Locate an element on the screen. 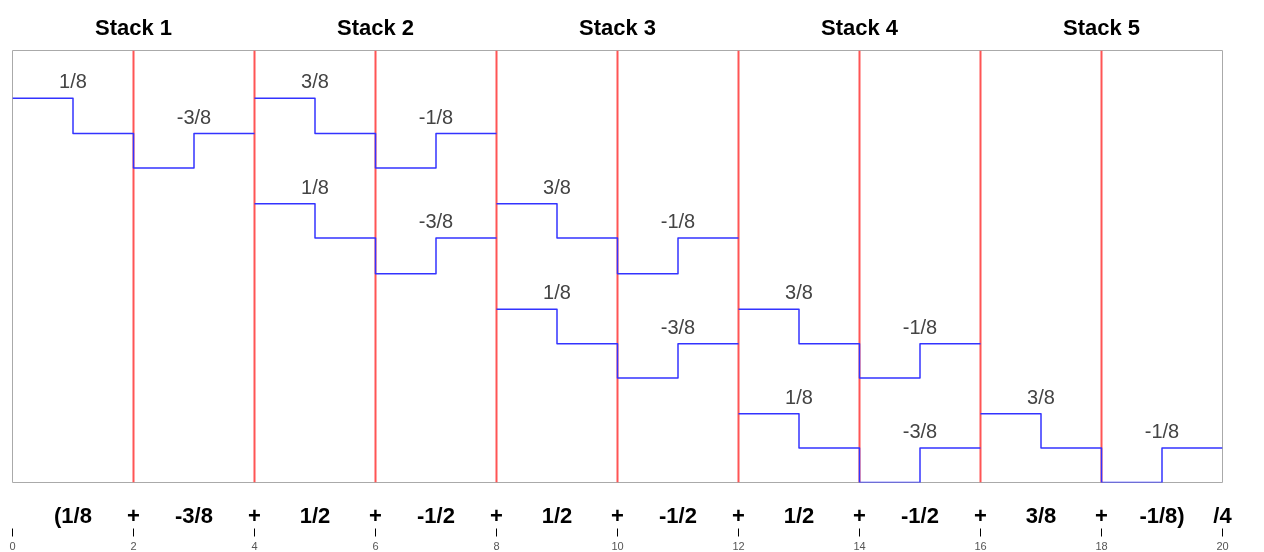  x-tick-label: 4 is located at coordinates (254, 545).